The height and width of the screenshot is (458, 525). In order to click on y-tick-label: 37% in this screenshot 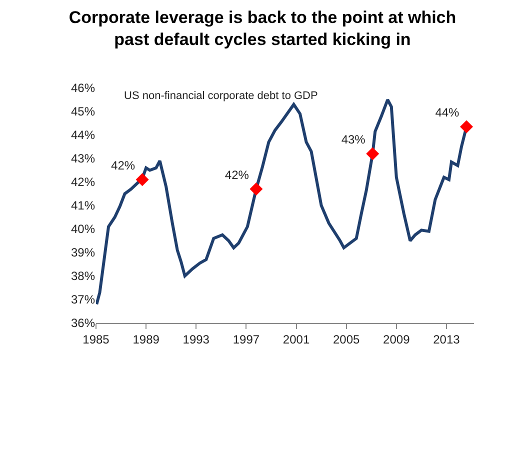, I will do `click(83, 299)`.